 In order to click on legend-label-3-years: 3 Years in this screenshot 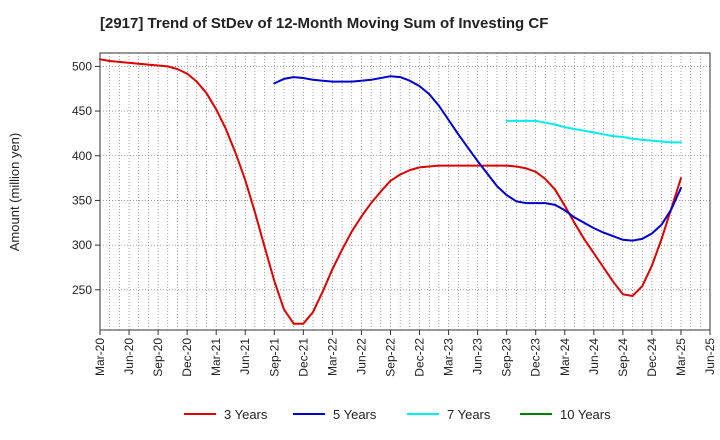, I will do `click(246, 414)`.